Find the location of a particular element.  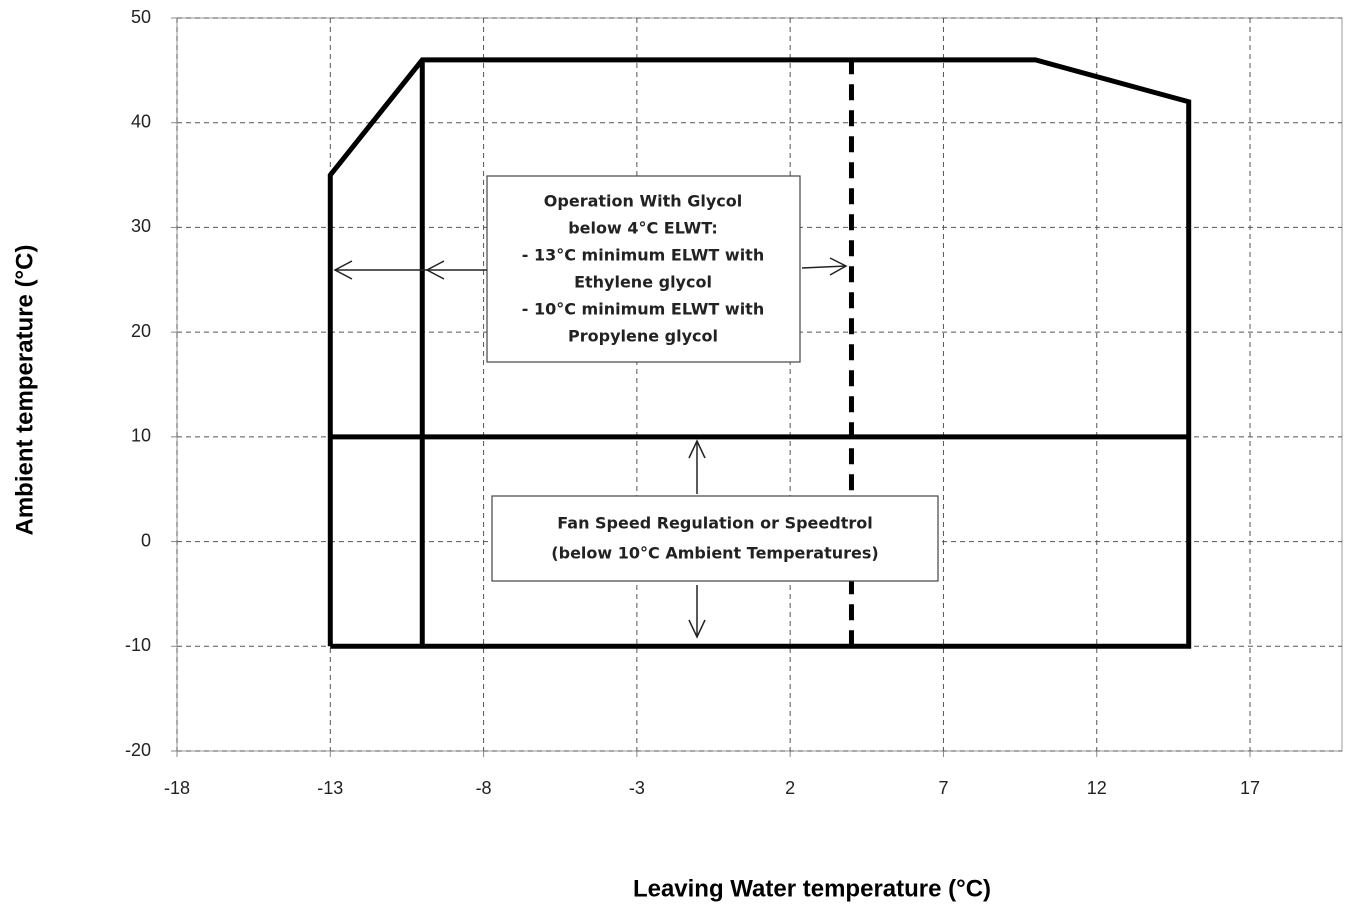

annotation-text: (below 10°C Ambient Temperatures) is located at coordinates (714, 553).